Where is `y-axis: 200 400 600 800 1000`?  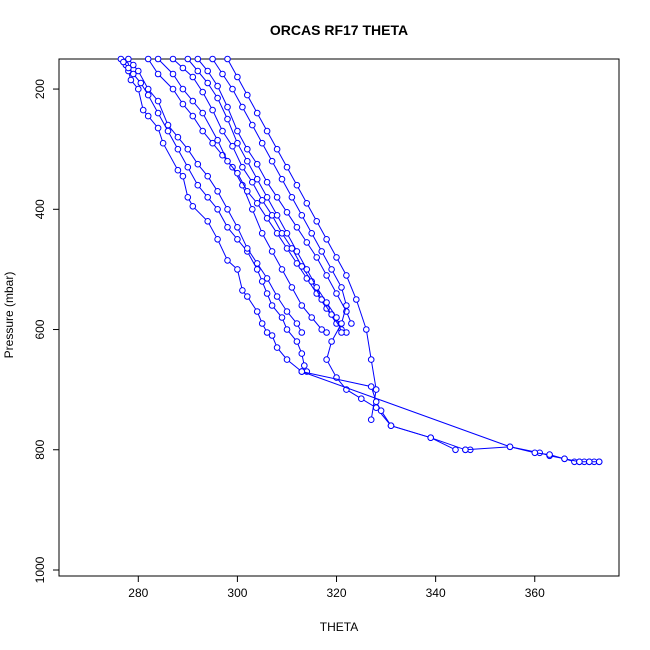 y-axis: 200 400 600 800 1000 is located at coordinates (46, 331).